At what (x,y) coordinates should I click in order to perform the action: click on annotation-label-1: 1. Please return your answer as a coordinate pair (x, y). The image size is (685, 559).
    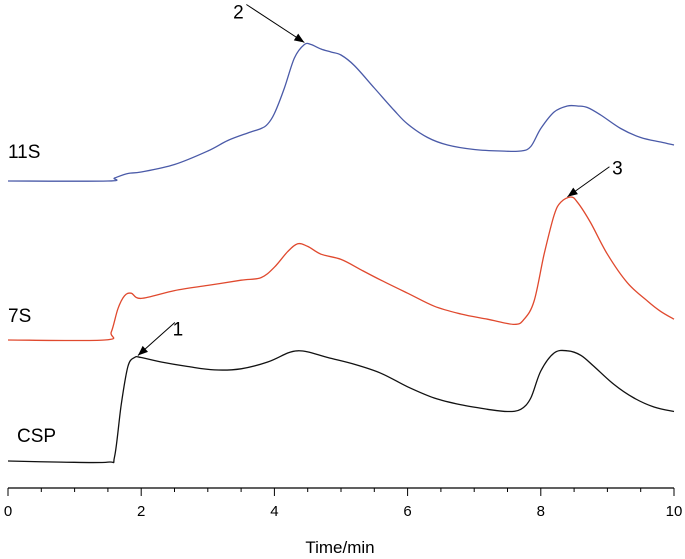
    Looking at the image, I should click on (178, 330).